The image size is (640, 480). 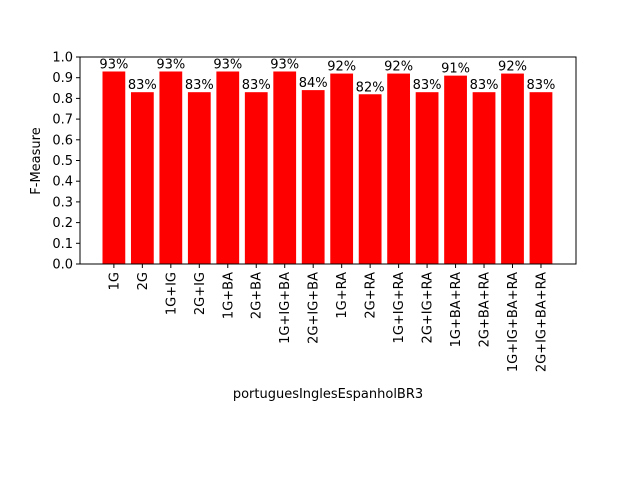 What do you see at coordinates (314, 308) in the screenshot?
I see `x-tick-label: 2G+IG+BA` at bounding box center [314, 308].